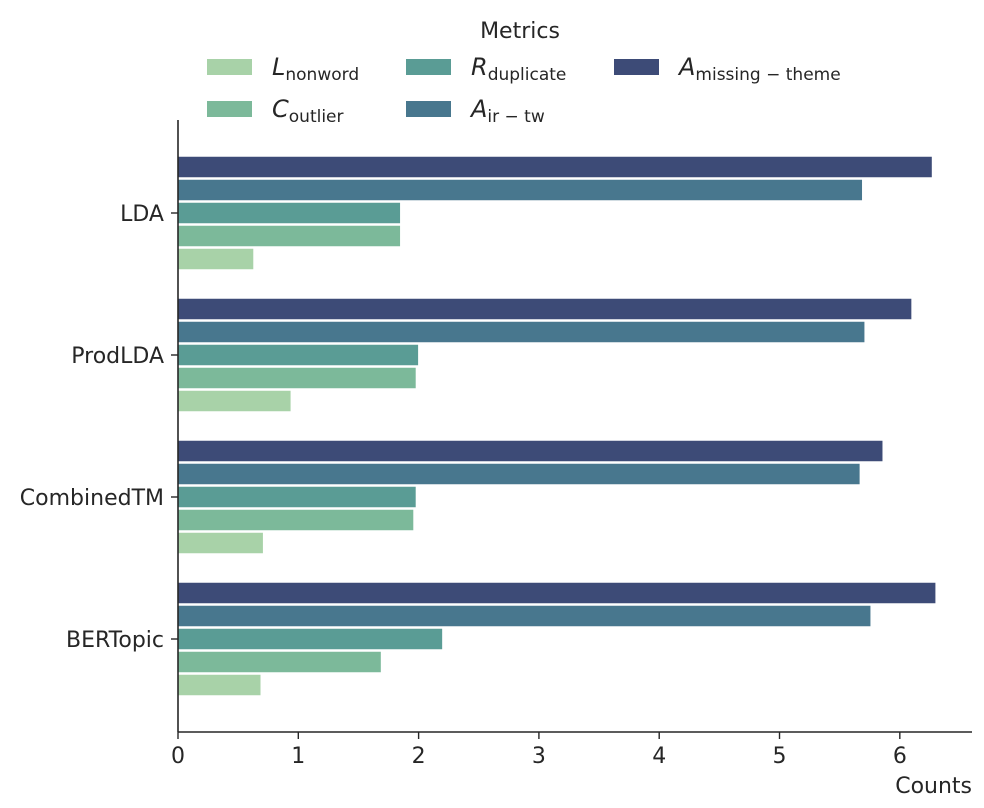  What do you see at coordinates (219, 685) in the screenshot?
I see `bar-bertopic-l-nonword` at bounding box center [219, 685].